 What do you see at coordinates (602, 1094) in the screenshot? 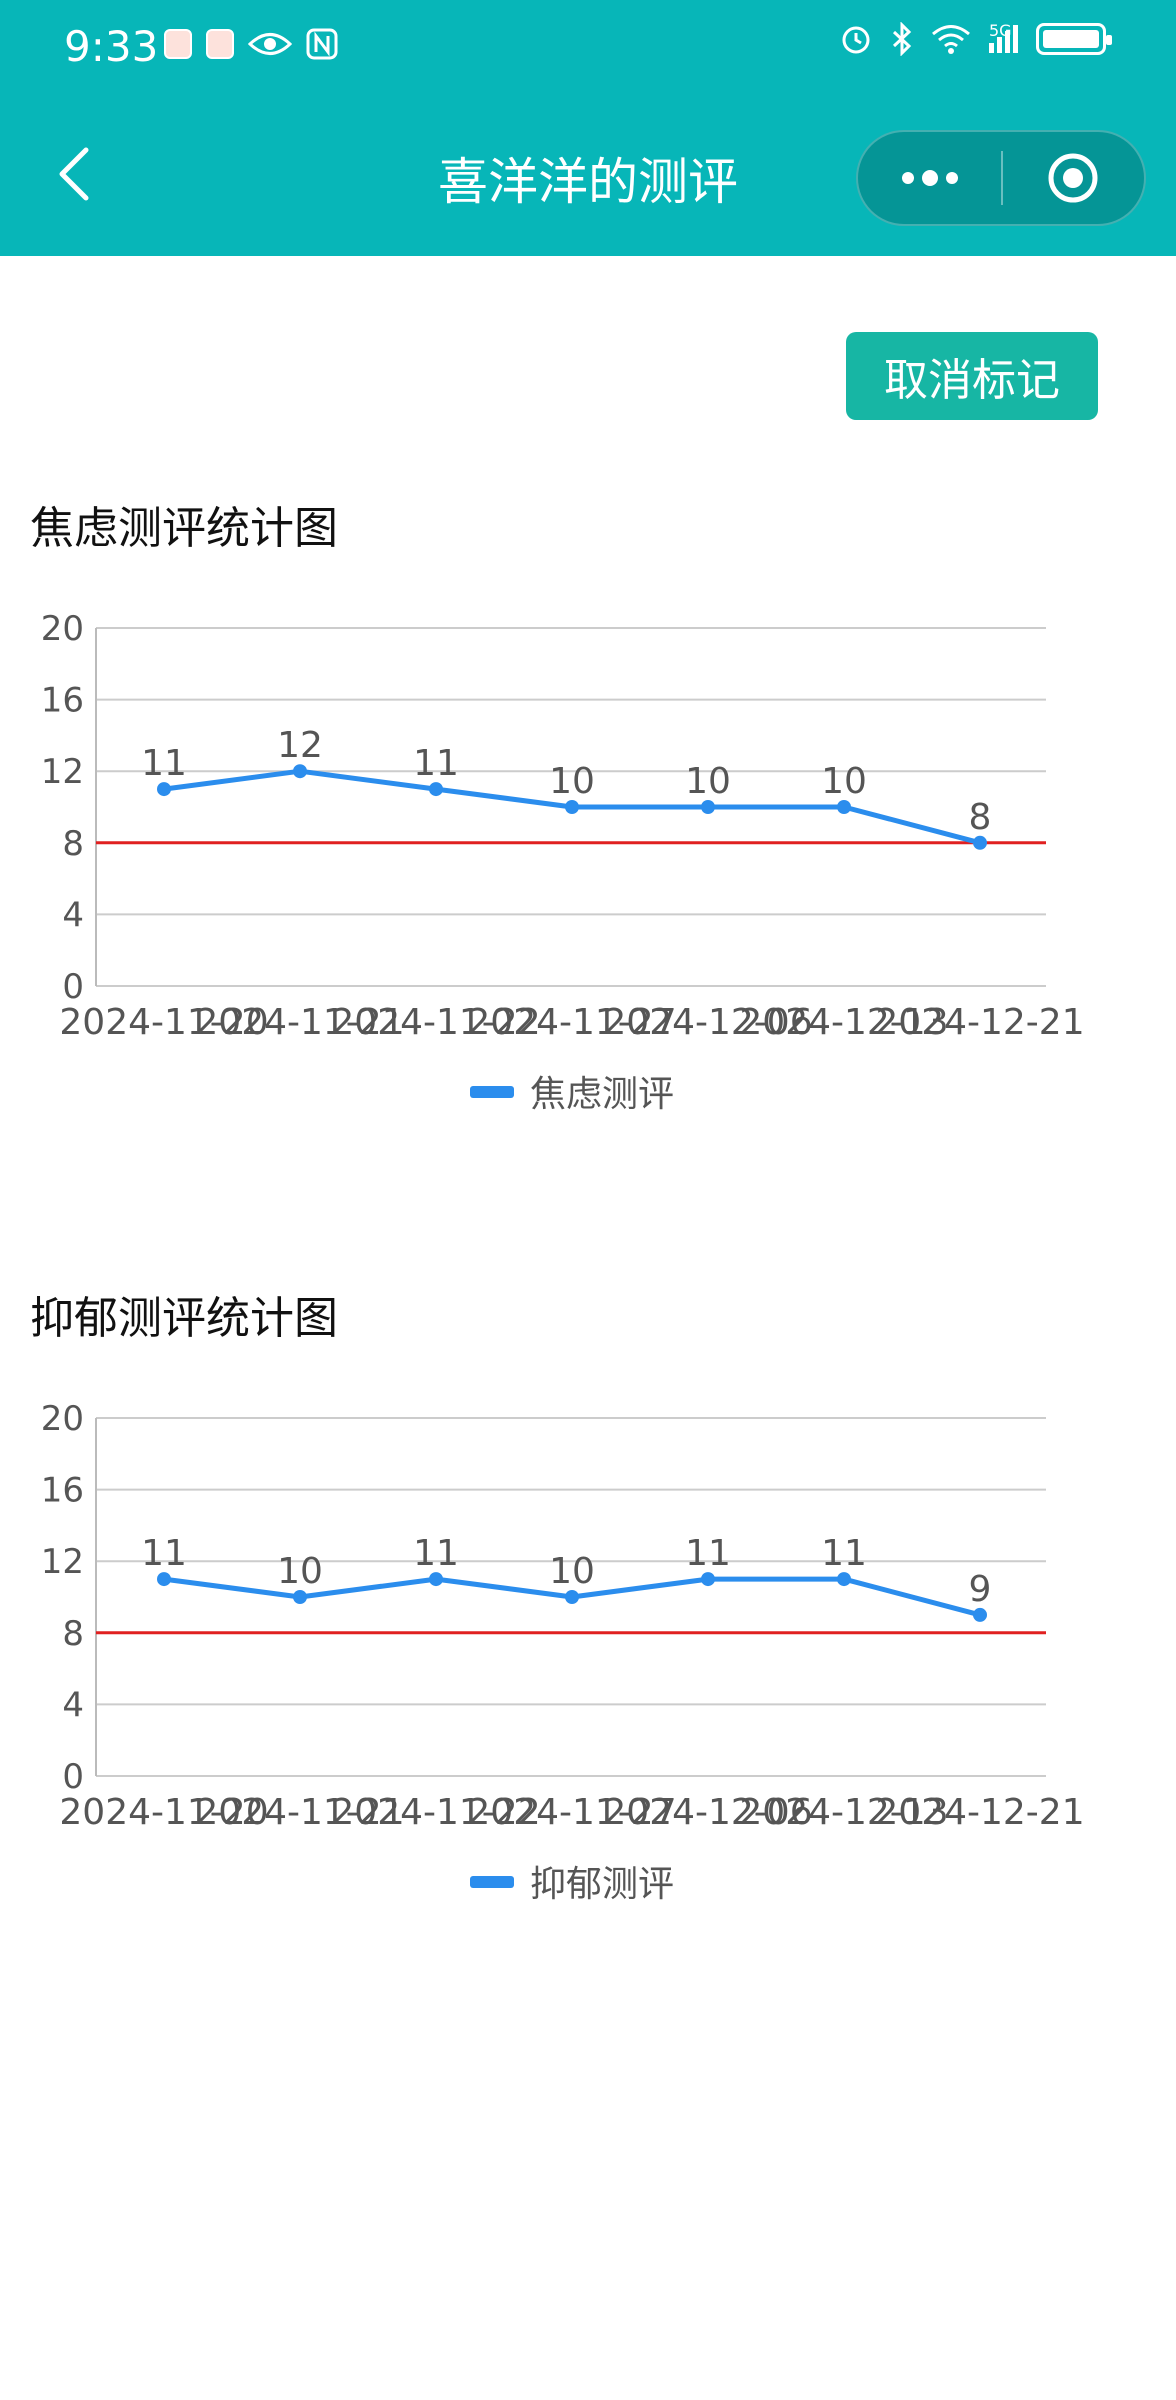
I see `legend-label: 焦虑测评` at bounding box center [602, 1094].